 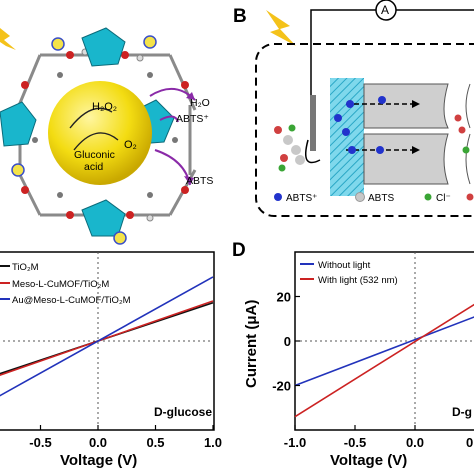 I want to click on cluster-bottom, so click(x=103, y=218).